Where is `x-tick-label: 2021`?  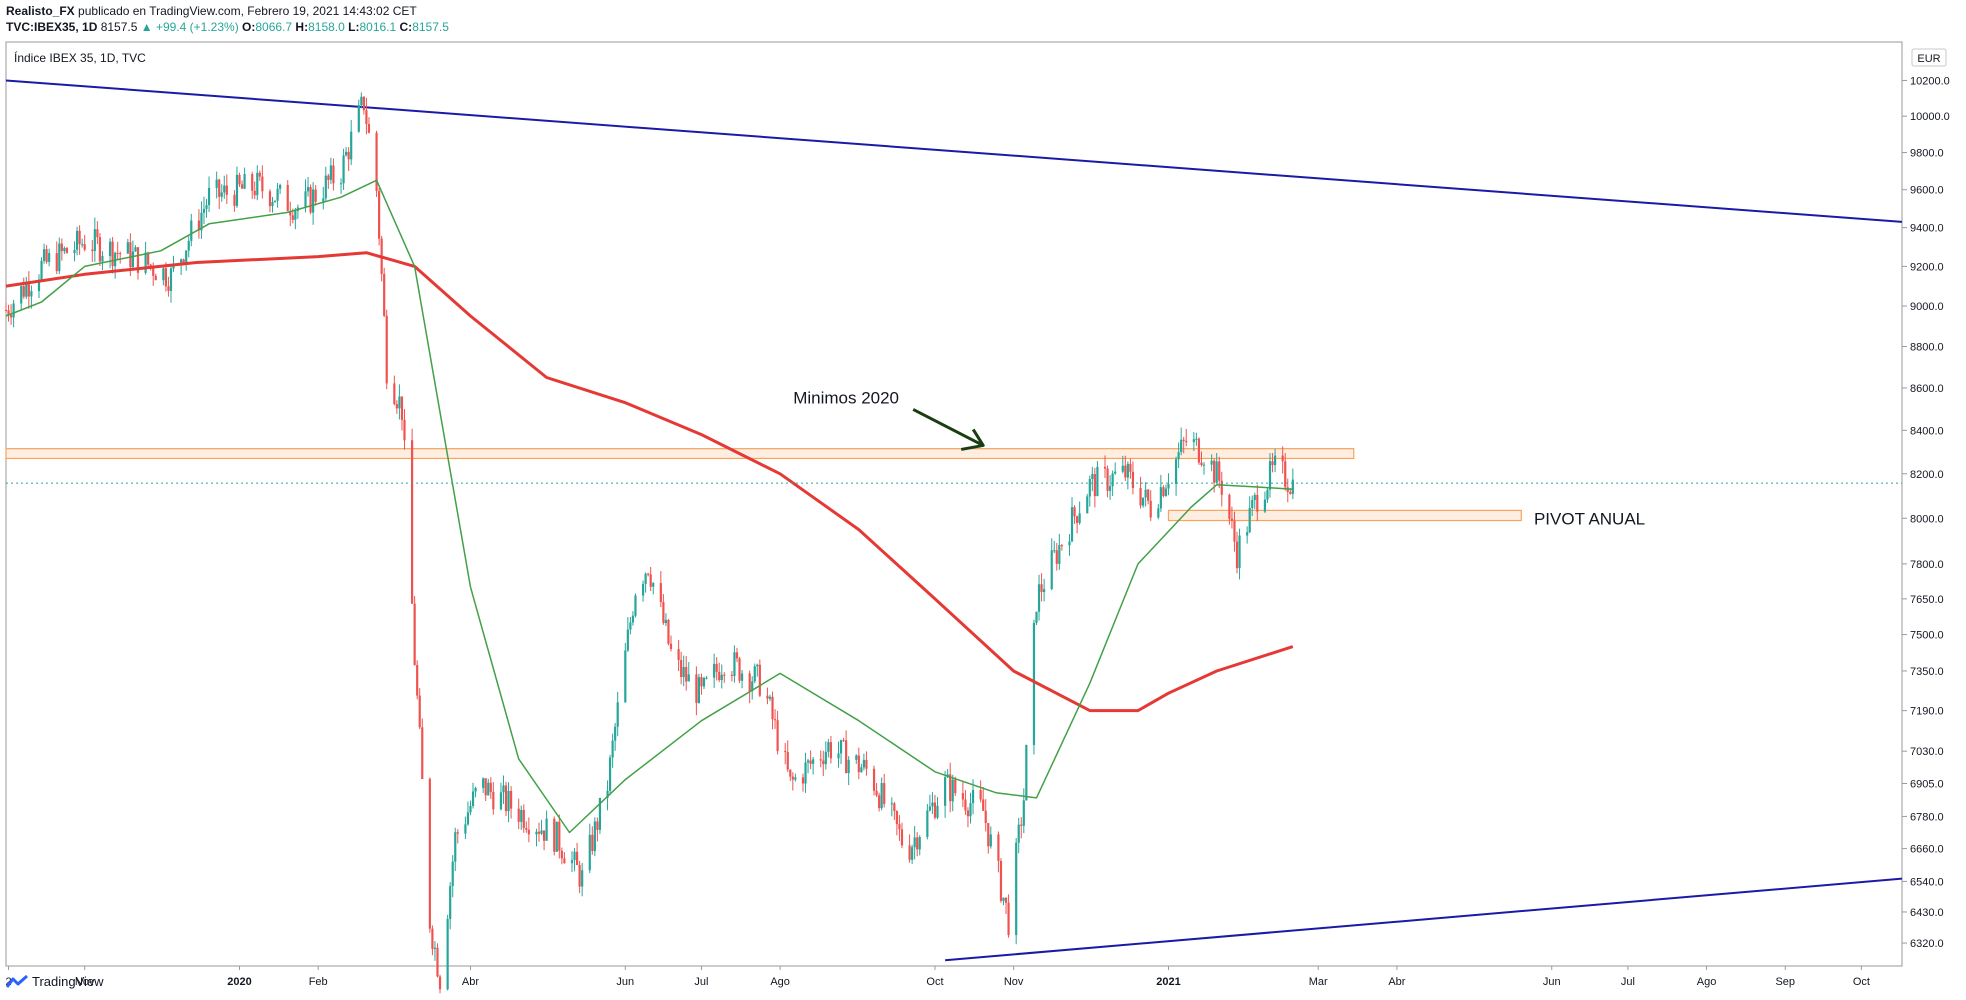
x-tick-label: 2021 is located at coordinates (1168, 982).